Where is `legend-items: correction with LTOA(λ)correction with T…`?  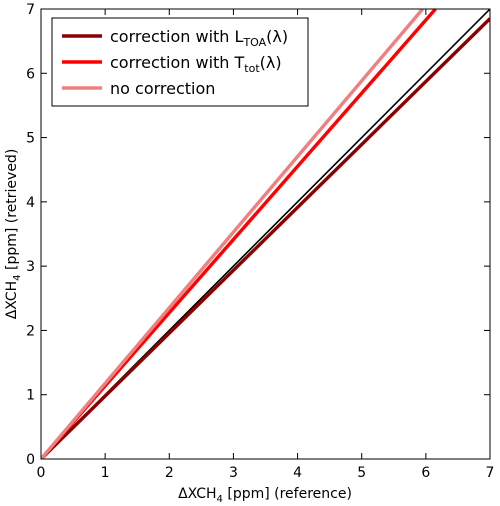
legend-items: correction with LTOA(λ)correction with T… is located at coordinates (175, 62).